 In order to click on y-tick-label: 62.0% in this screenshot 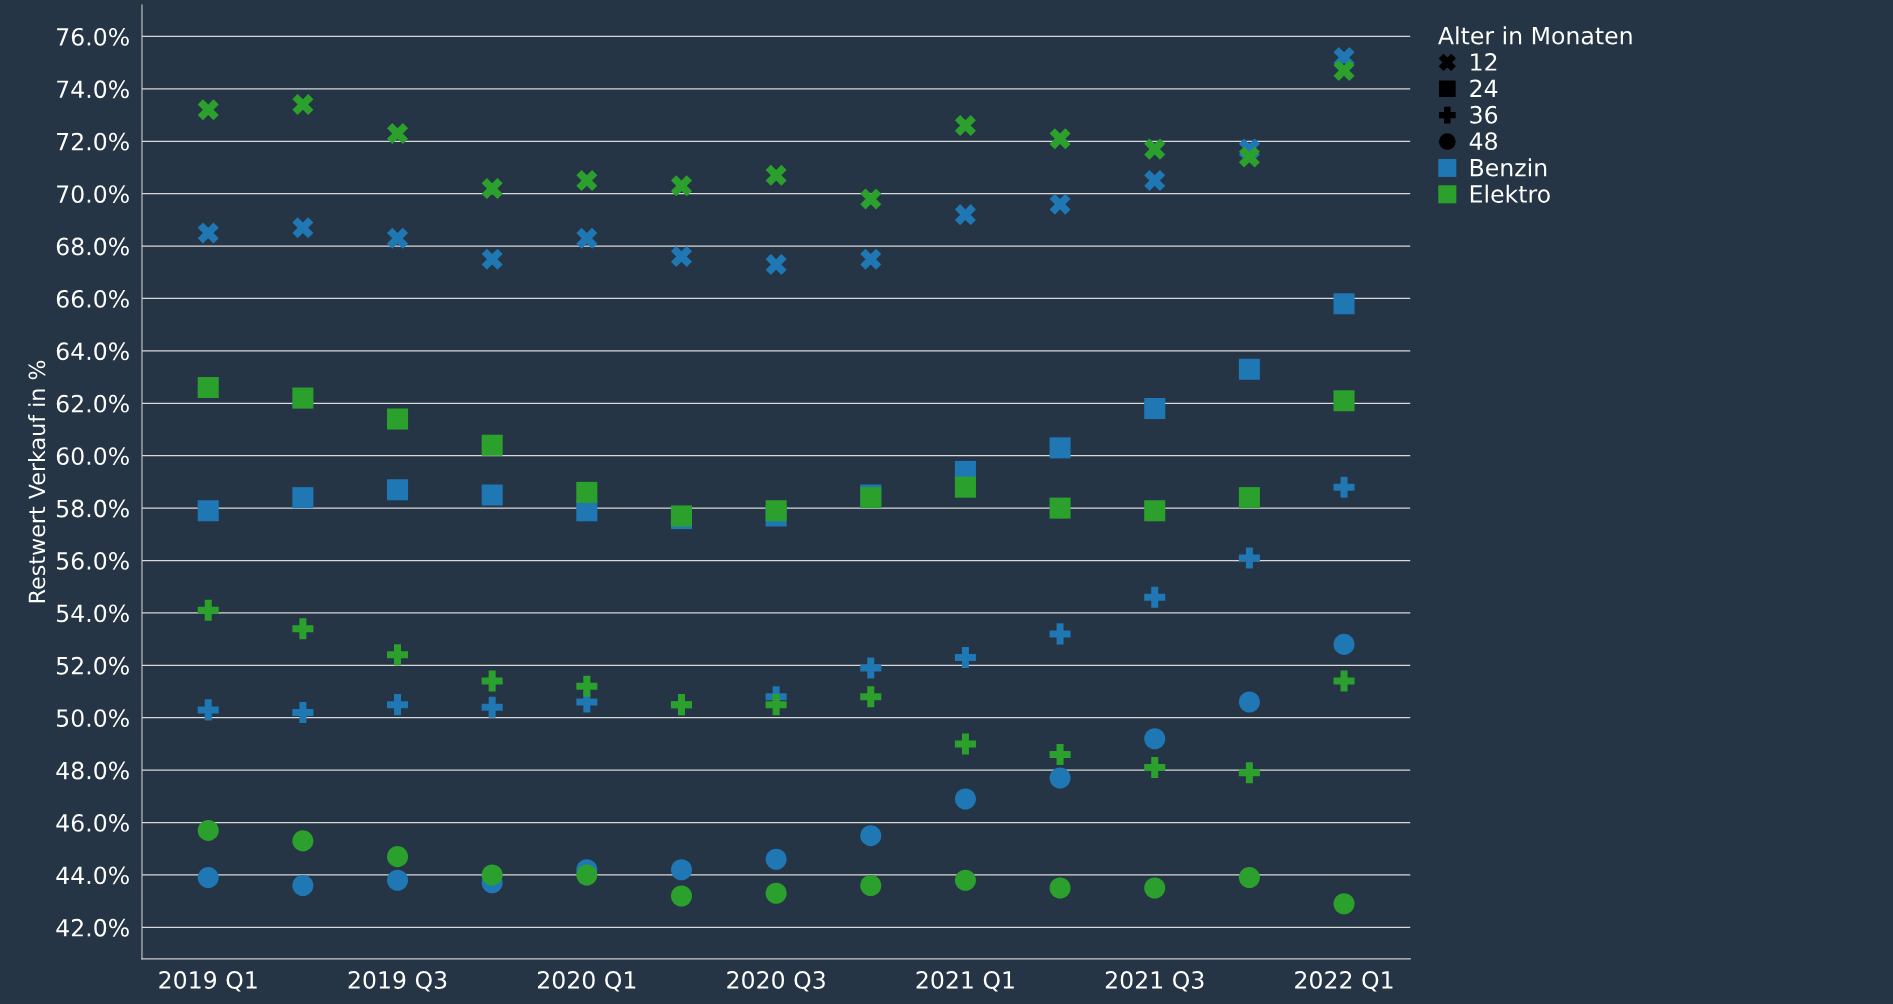, I will do `click(92, 403)`.